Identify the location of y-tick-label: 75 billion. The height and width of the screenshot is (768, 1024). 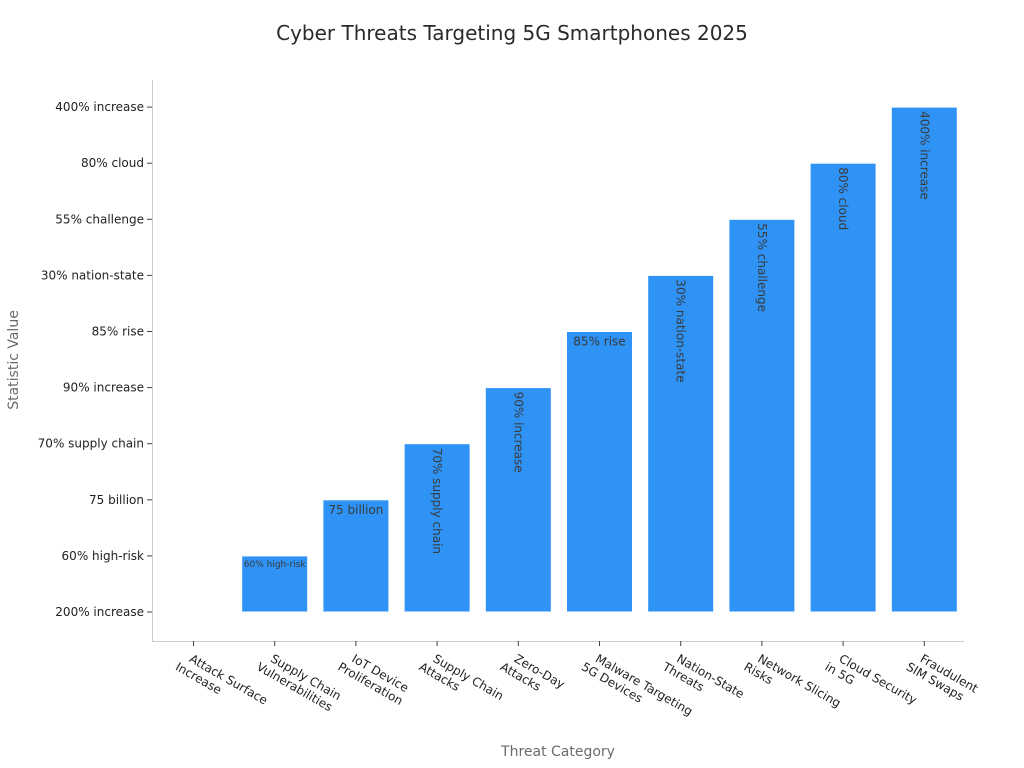
(116, 500).